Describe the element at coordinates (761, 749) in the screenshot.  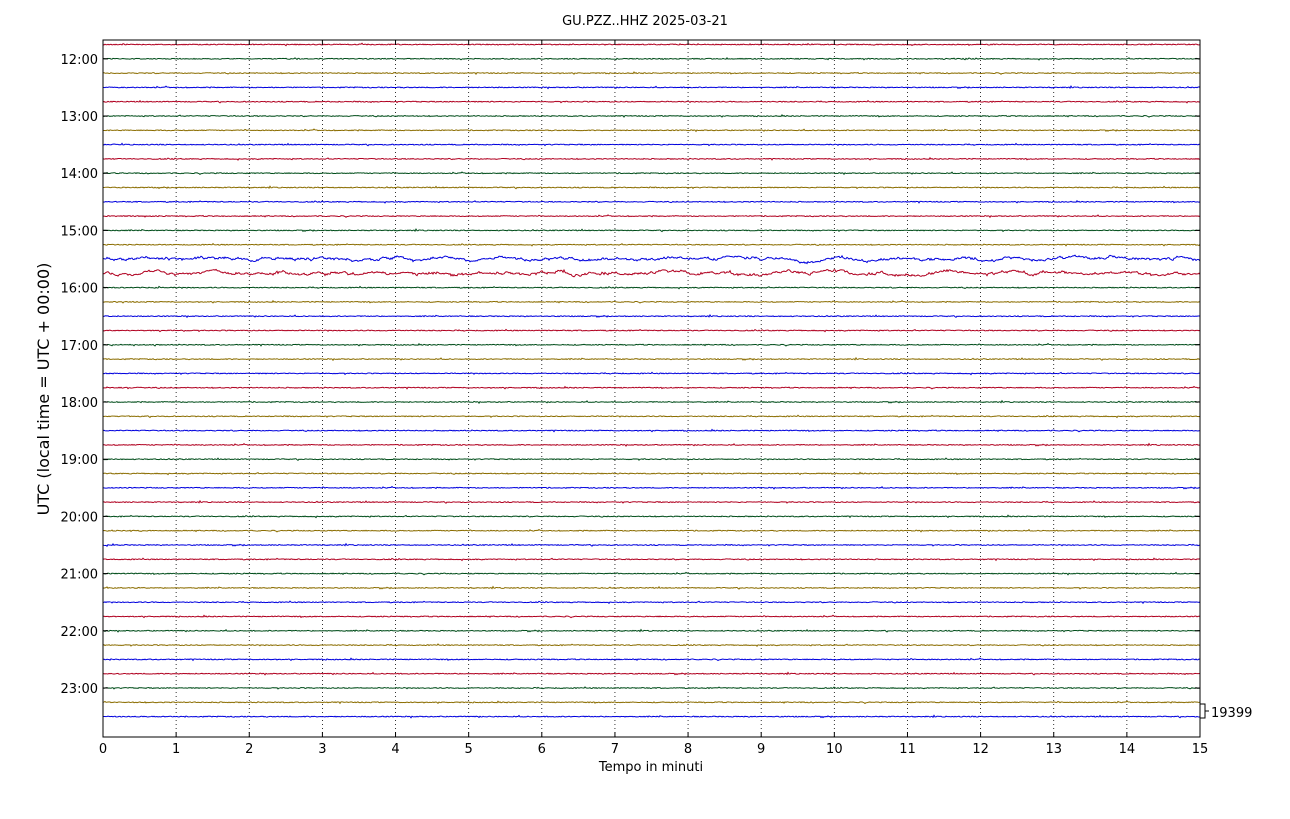
I see `x-tick-label: 9` at that location.